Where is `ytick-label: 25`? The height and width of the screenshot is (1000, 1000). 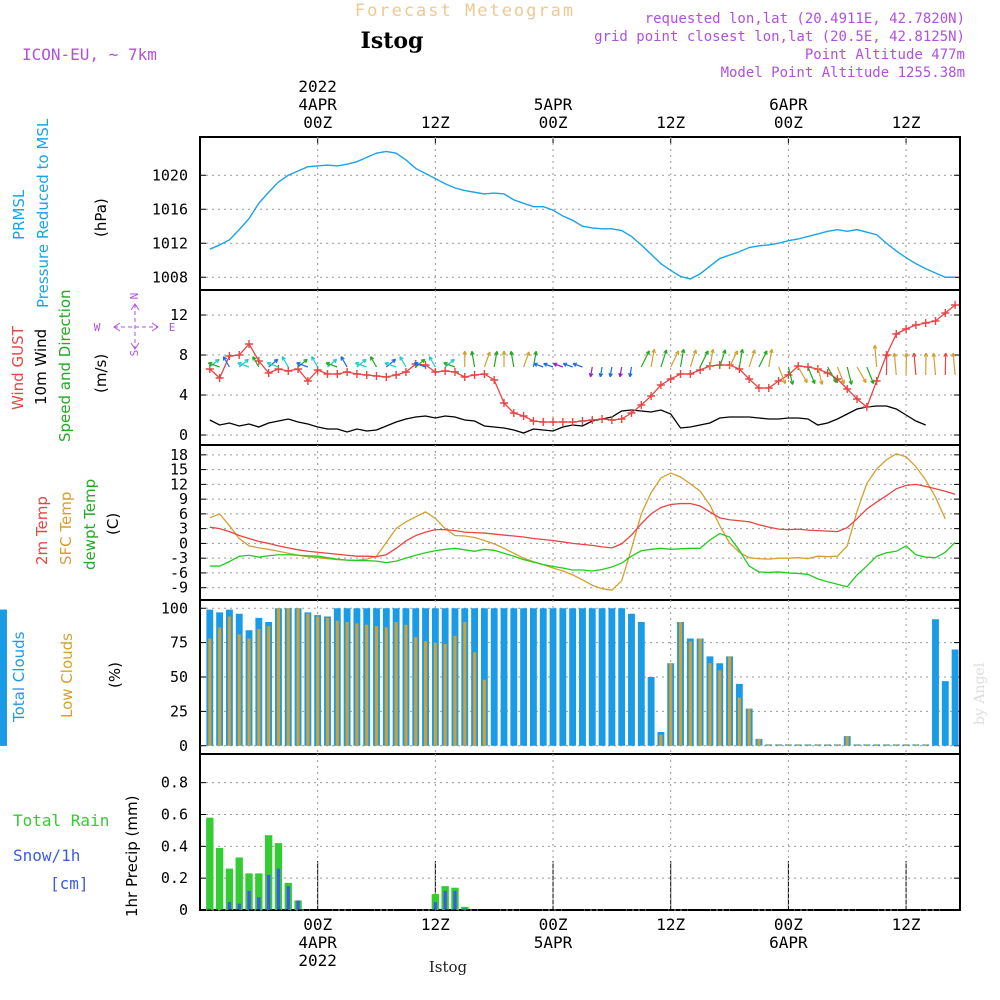
ytick-label: 25 is located at coordinates (179, 711).